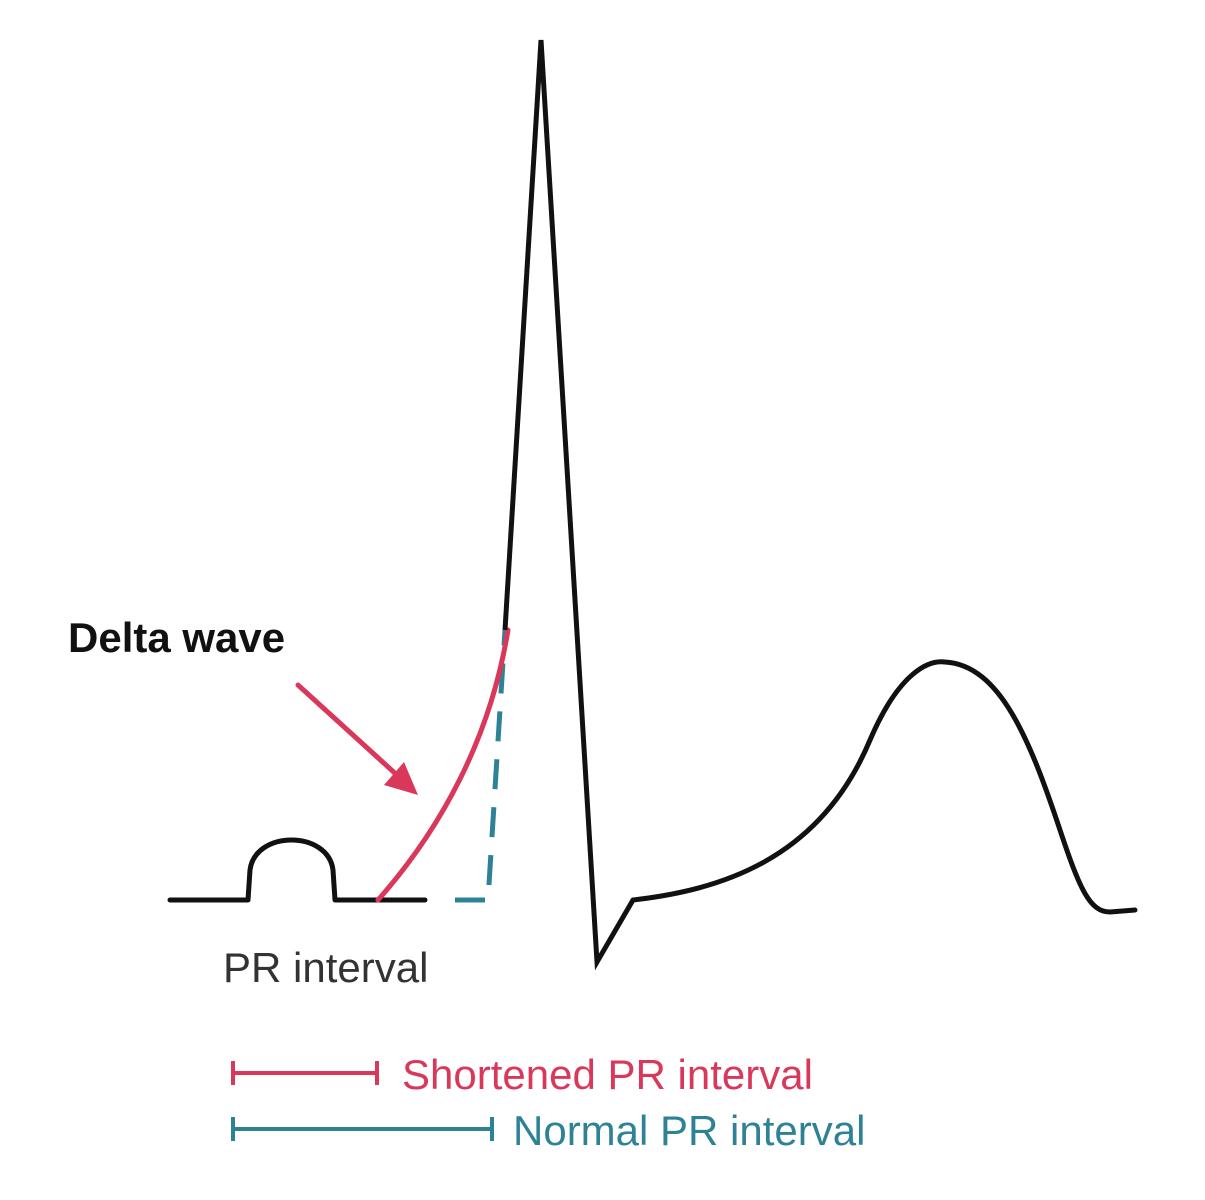 The height and width of the screenshot is (1200, 1205). Describe the element at coordinates (481, 766) in the screenshot. I see `normal-upstroke-dashed` at that location.